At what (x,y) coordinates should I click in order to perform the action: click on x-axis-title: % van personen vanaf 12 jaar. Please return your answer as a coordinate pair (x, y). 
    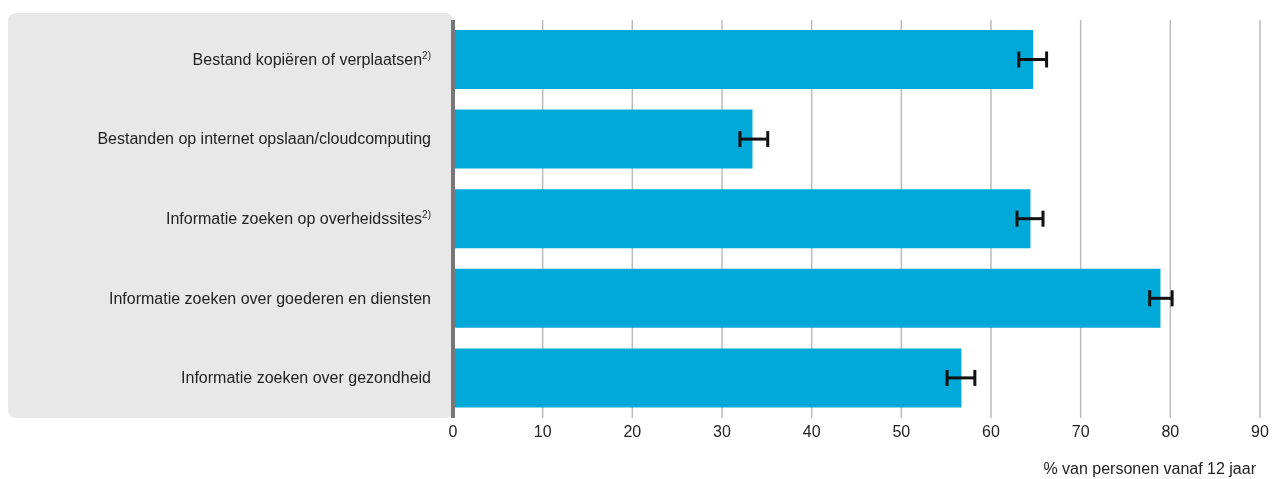
    Looking at the image, I should click on (1150, 468).